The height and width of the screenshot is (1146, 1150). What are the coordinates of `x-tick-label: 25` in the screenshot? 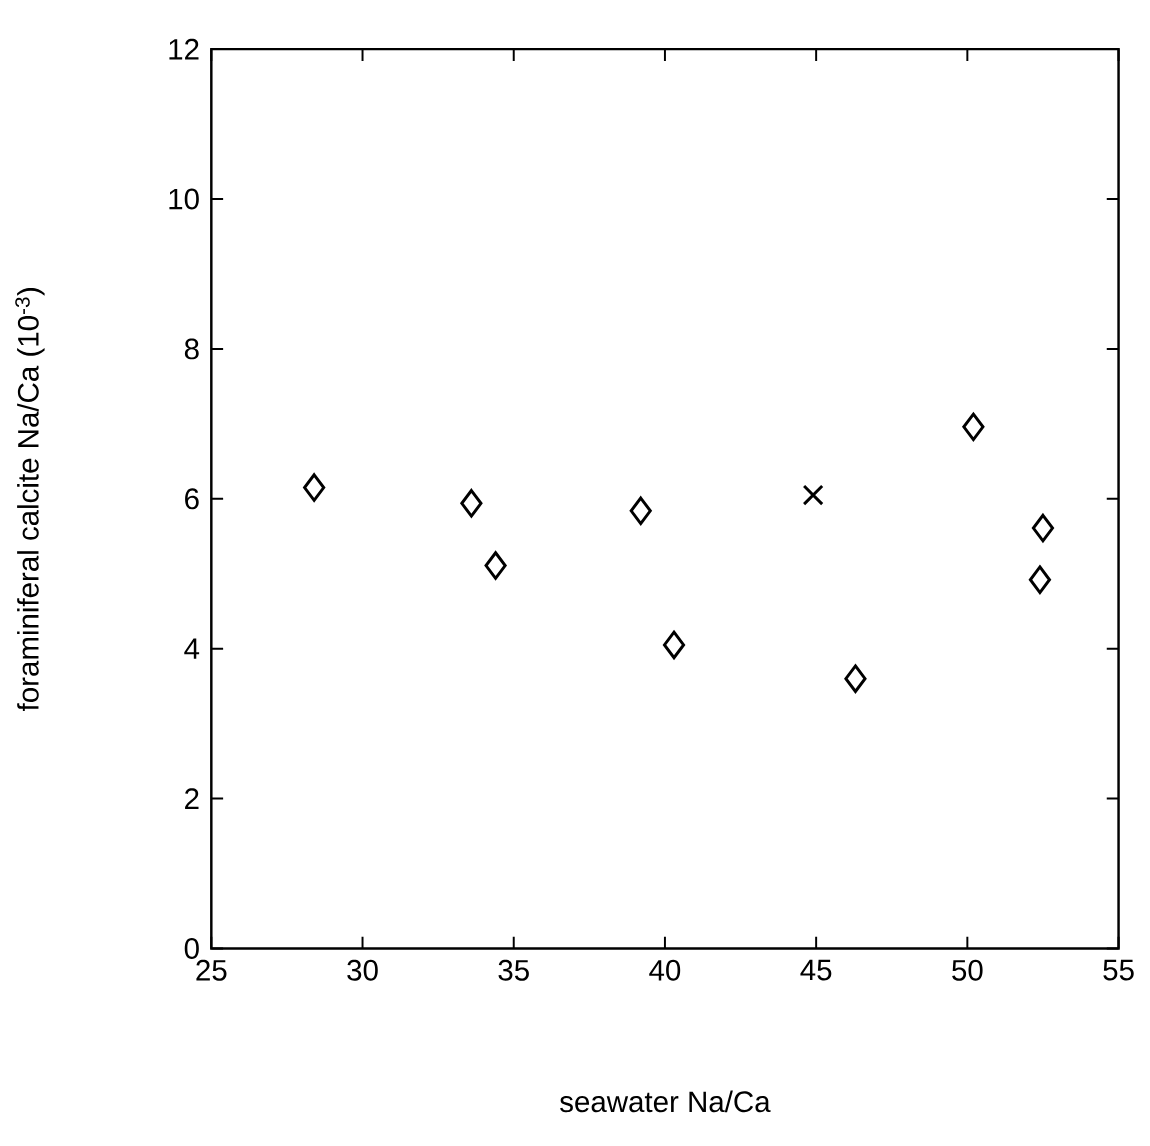 It's located at (211, 970).